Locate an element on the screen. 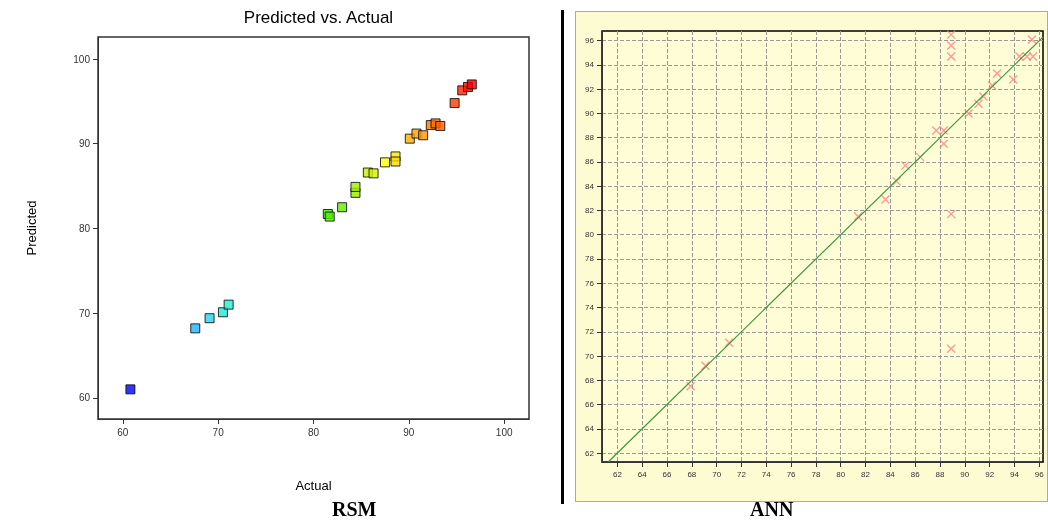 The width and height of the screenshot is (1048, 526). y-tick-label: 74 is located at coordinates (590, 307).